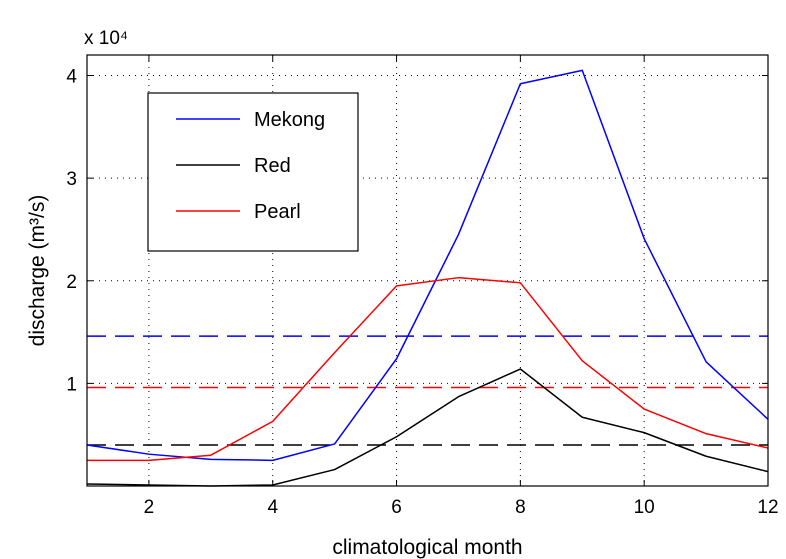 The height and width of the screenshot is (559, 786). What do you see at coordinates (644, 507) in the screenshot?
I see `x-tick-label: 10` at bounding box center [644, 507].